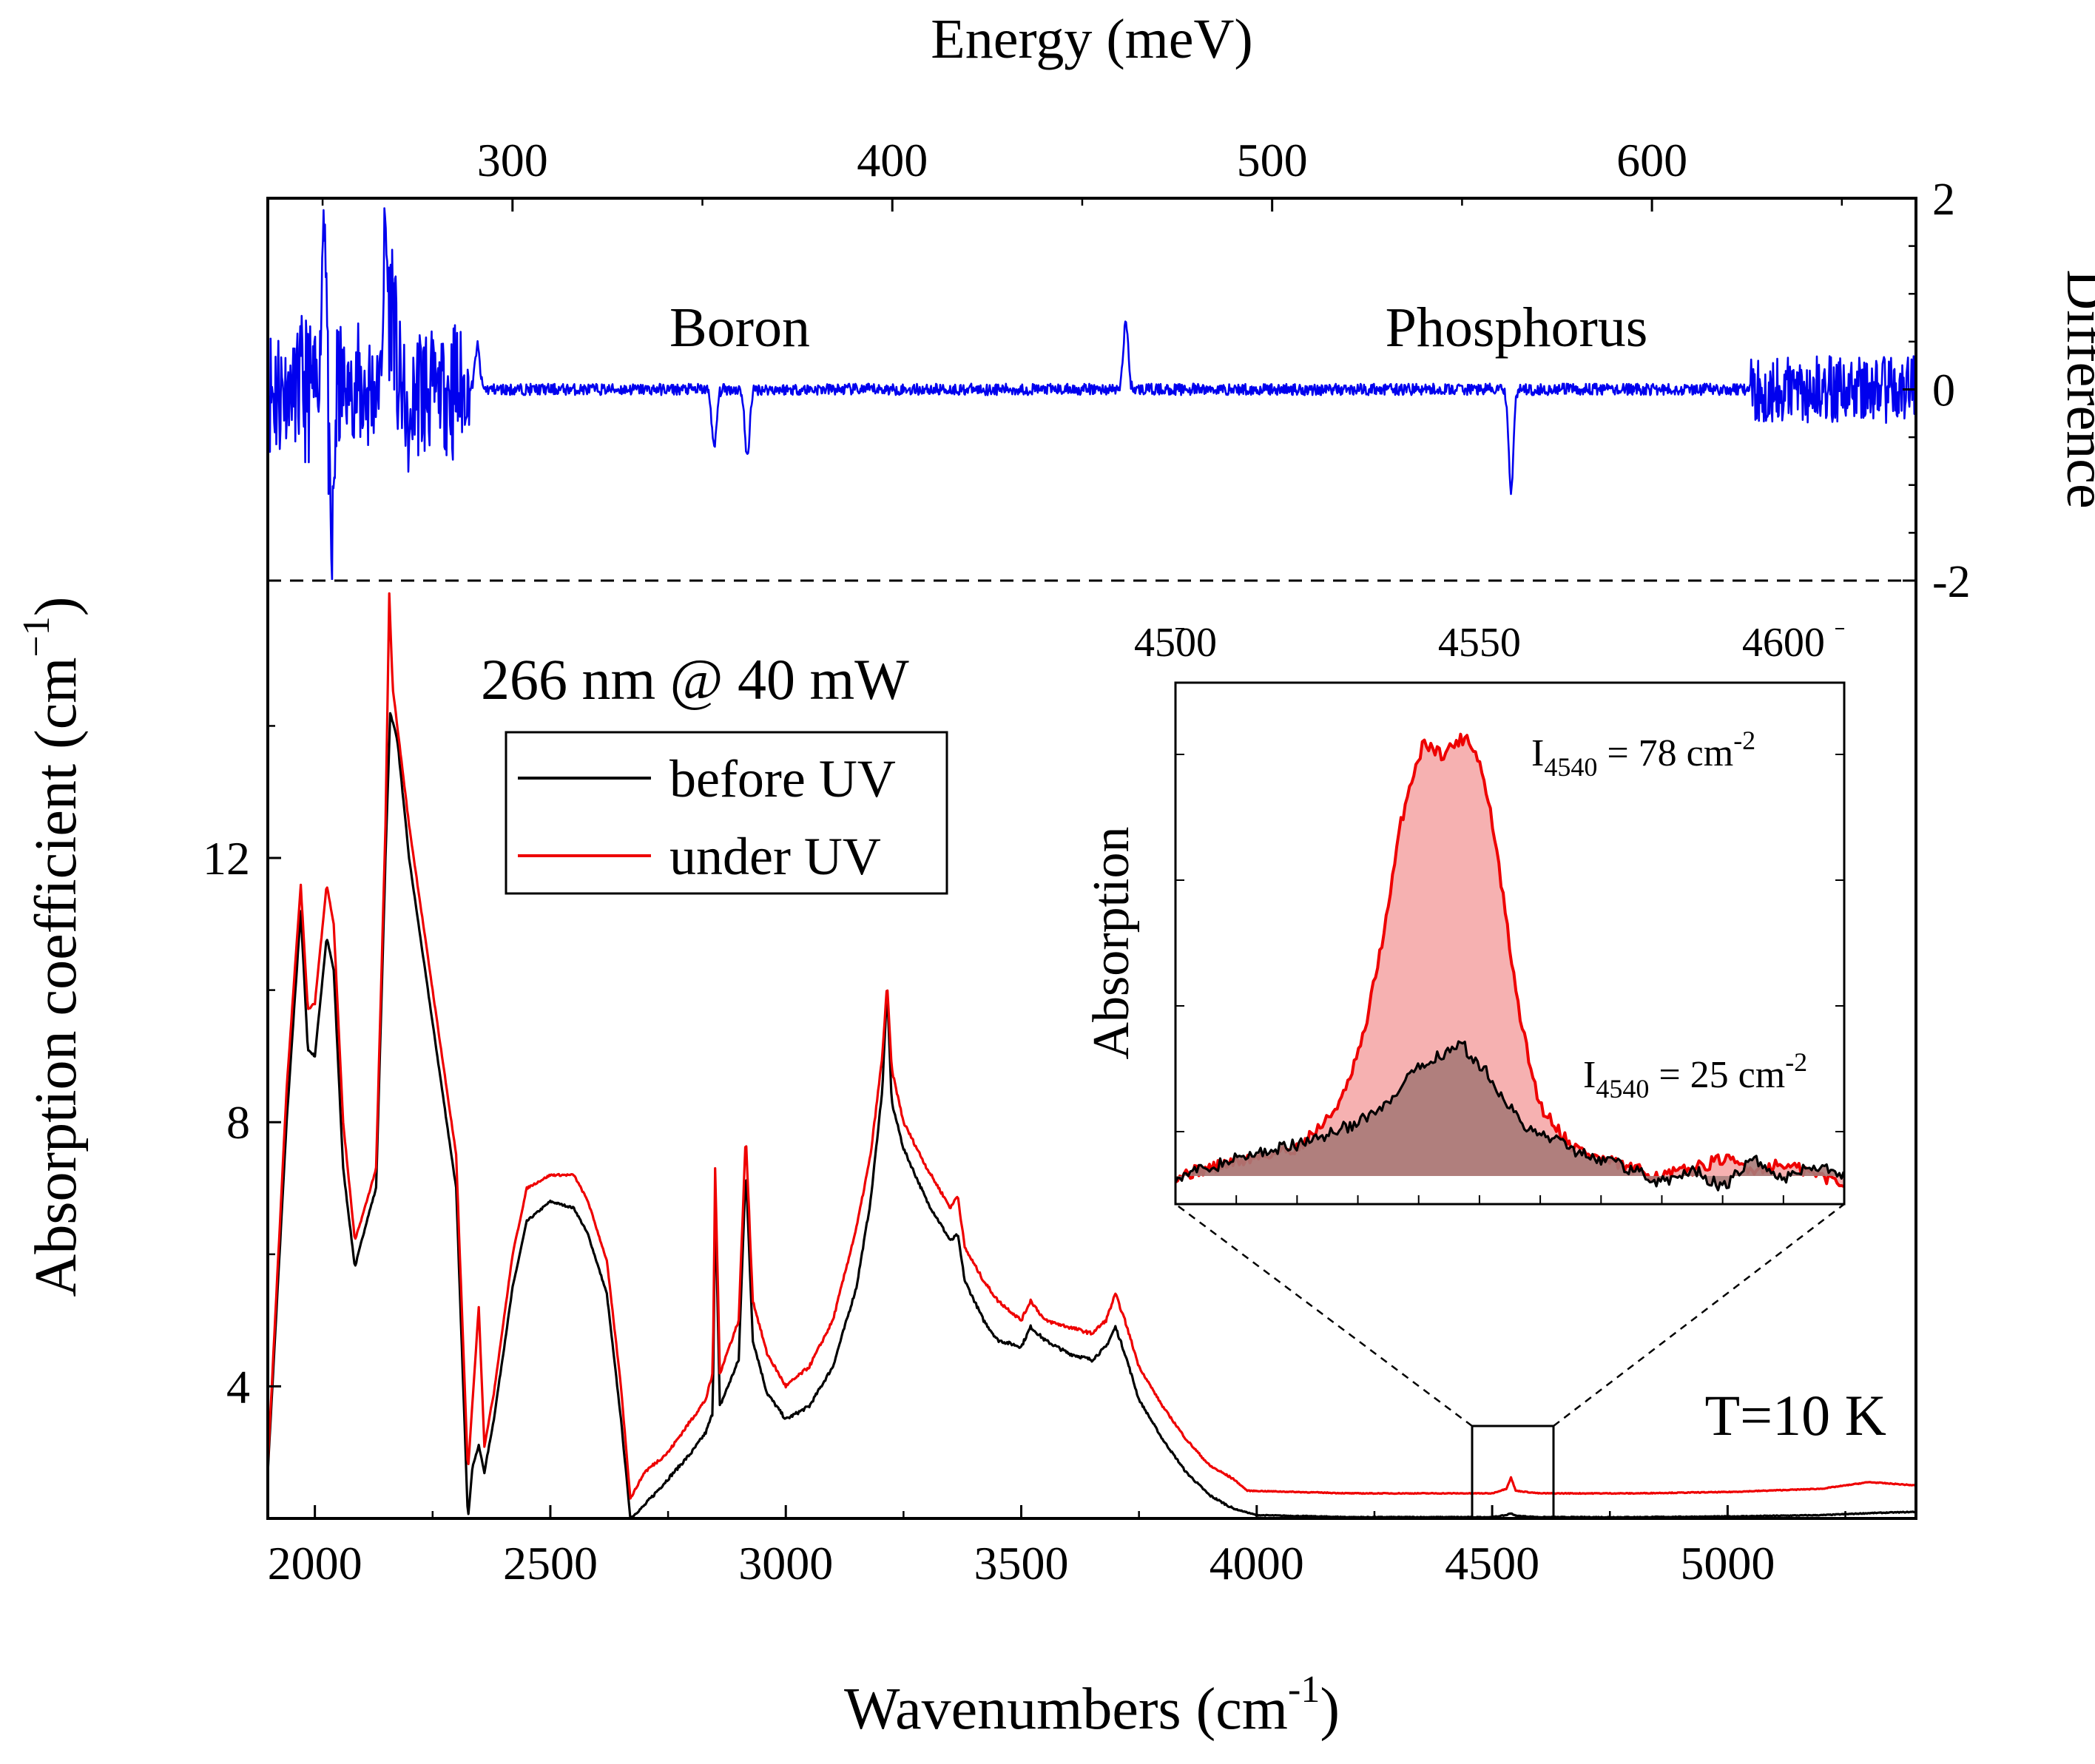 The height and width of the screenshot is (1764, 2095). What do you see at coordinates (892, 160) in the screenshot?
I see `energy-tick-label: 400` at bounding box center [892, 160].